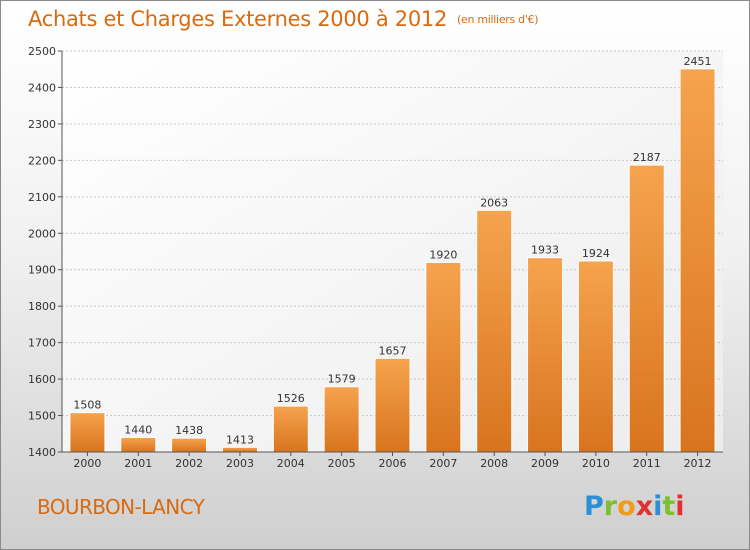 The height and width of the screenshot is (550, 750). Describe the element at coordinates (594, 506) in the screenshot. I see `logo-letter: P` at that location.